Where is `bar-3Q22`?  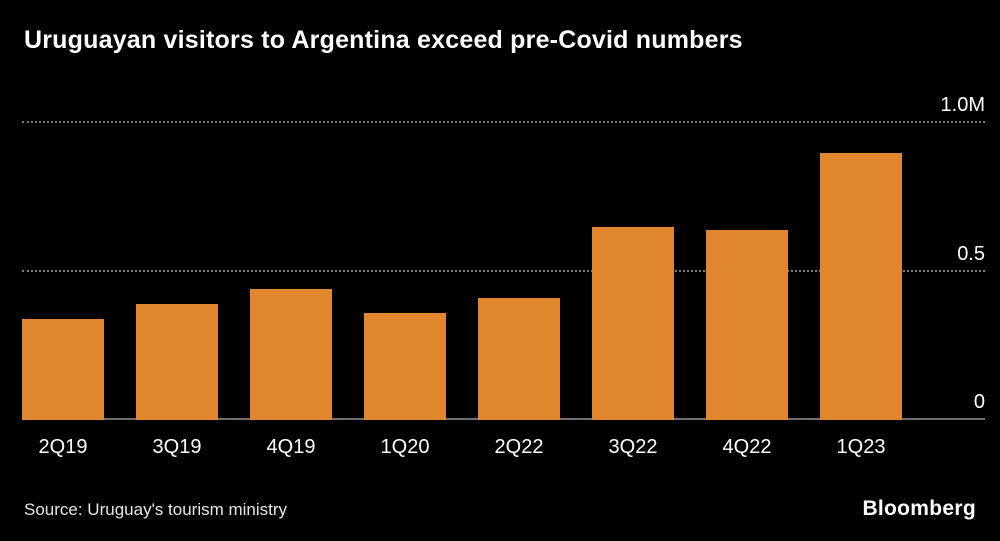
bar-3Q22 is located at coordinates (633, 323).